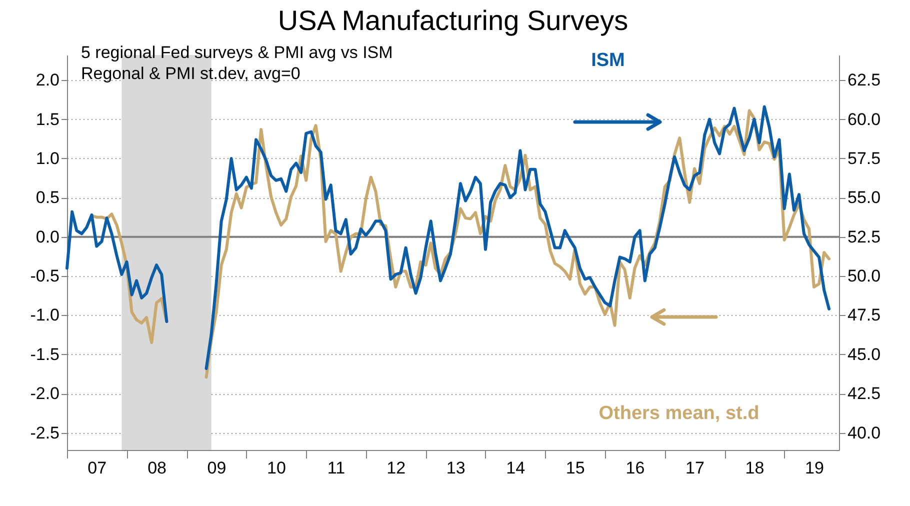  I want to click on y2-tick-label: 45.0, so click(864, 354).